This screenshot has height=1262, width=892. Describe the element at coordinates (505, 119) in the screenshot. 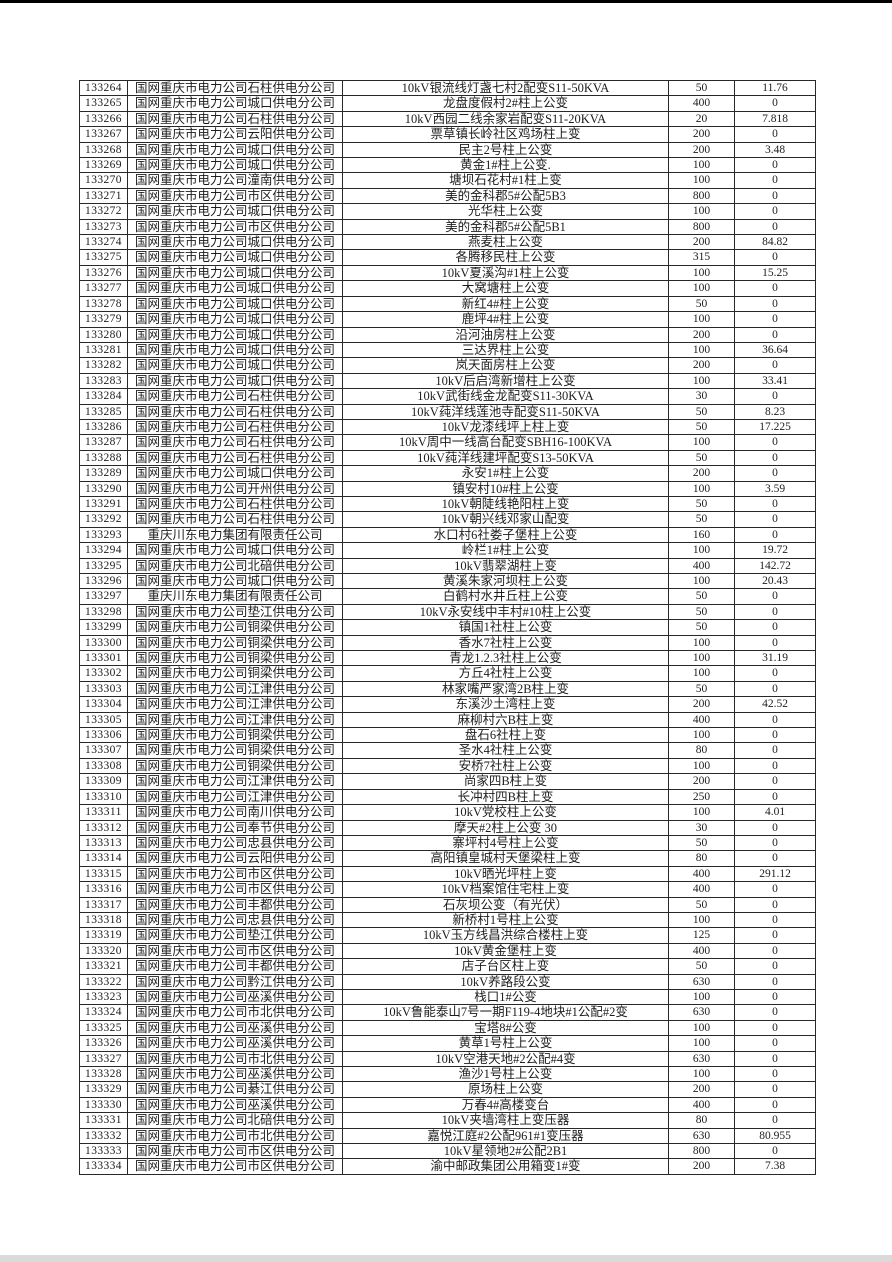

I see `transformer-name-cell: 10kV西园二线余家岩配变S11-20KVA` at that location.